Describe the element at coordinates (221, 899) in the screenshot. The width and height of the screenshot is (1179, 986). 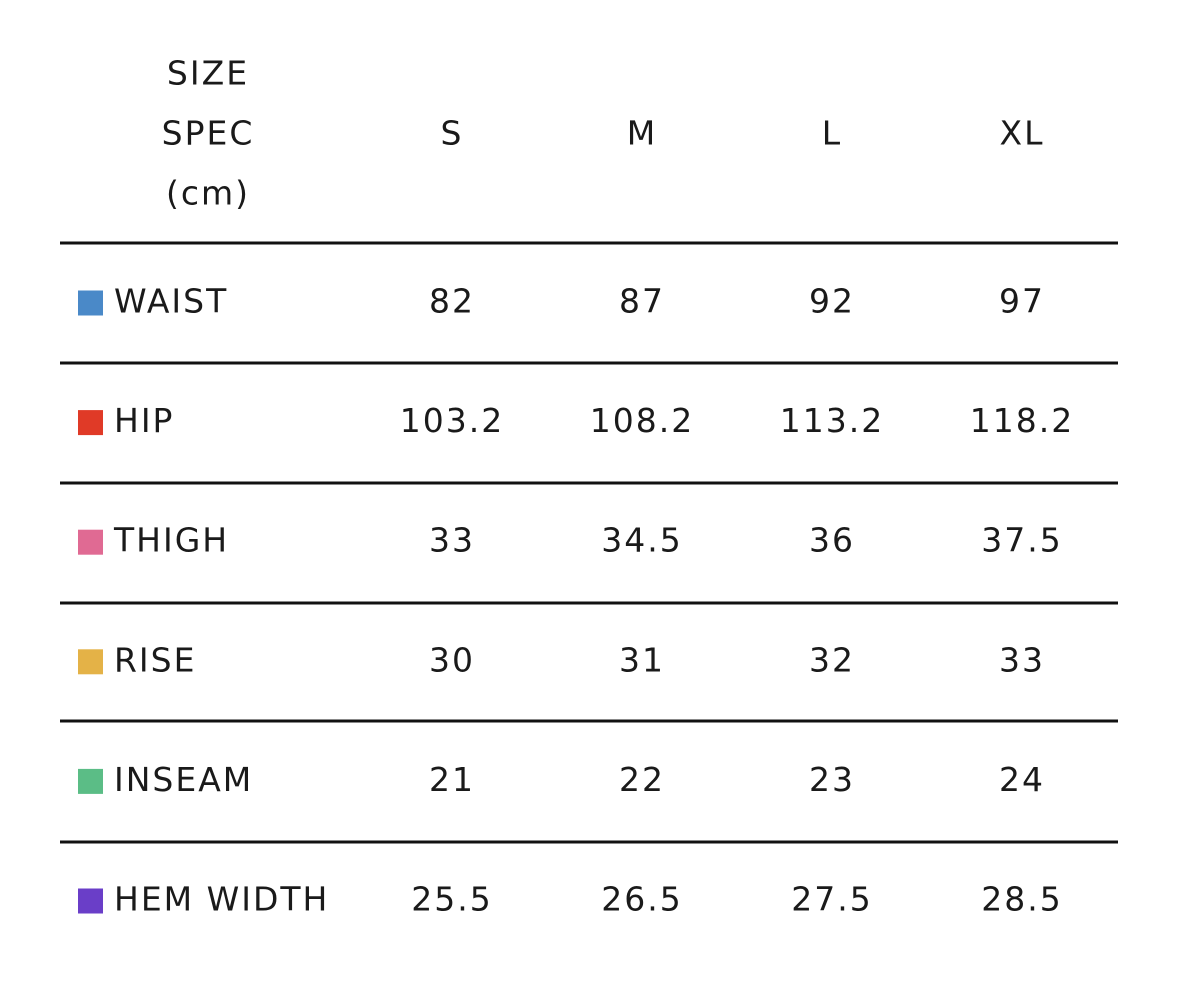
I see `row-label: HEM WIDTH` at that location.